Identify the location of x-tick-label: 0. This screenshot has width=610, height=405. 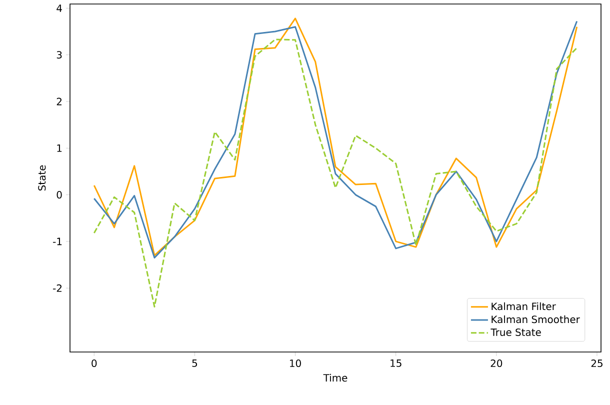
(94, 364).